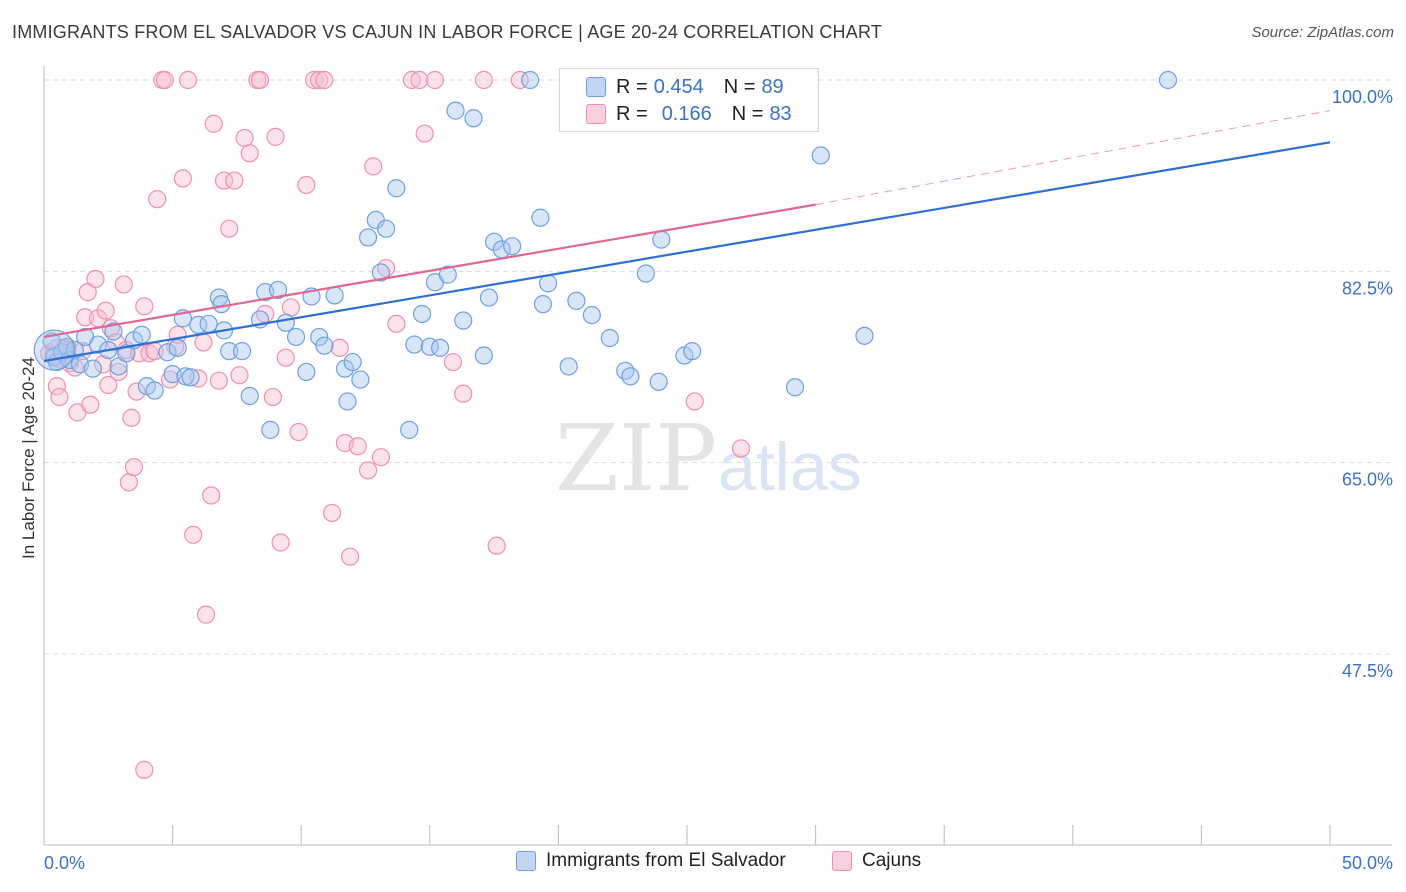 The image size is (1406, 892). I want to click on y-tick-label: 82.5%, so click(1367, 288).